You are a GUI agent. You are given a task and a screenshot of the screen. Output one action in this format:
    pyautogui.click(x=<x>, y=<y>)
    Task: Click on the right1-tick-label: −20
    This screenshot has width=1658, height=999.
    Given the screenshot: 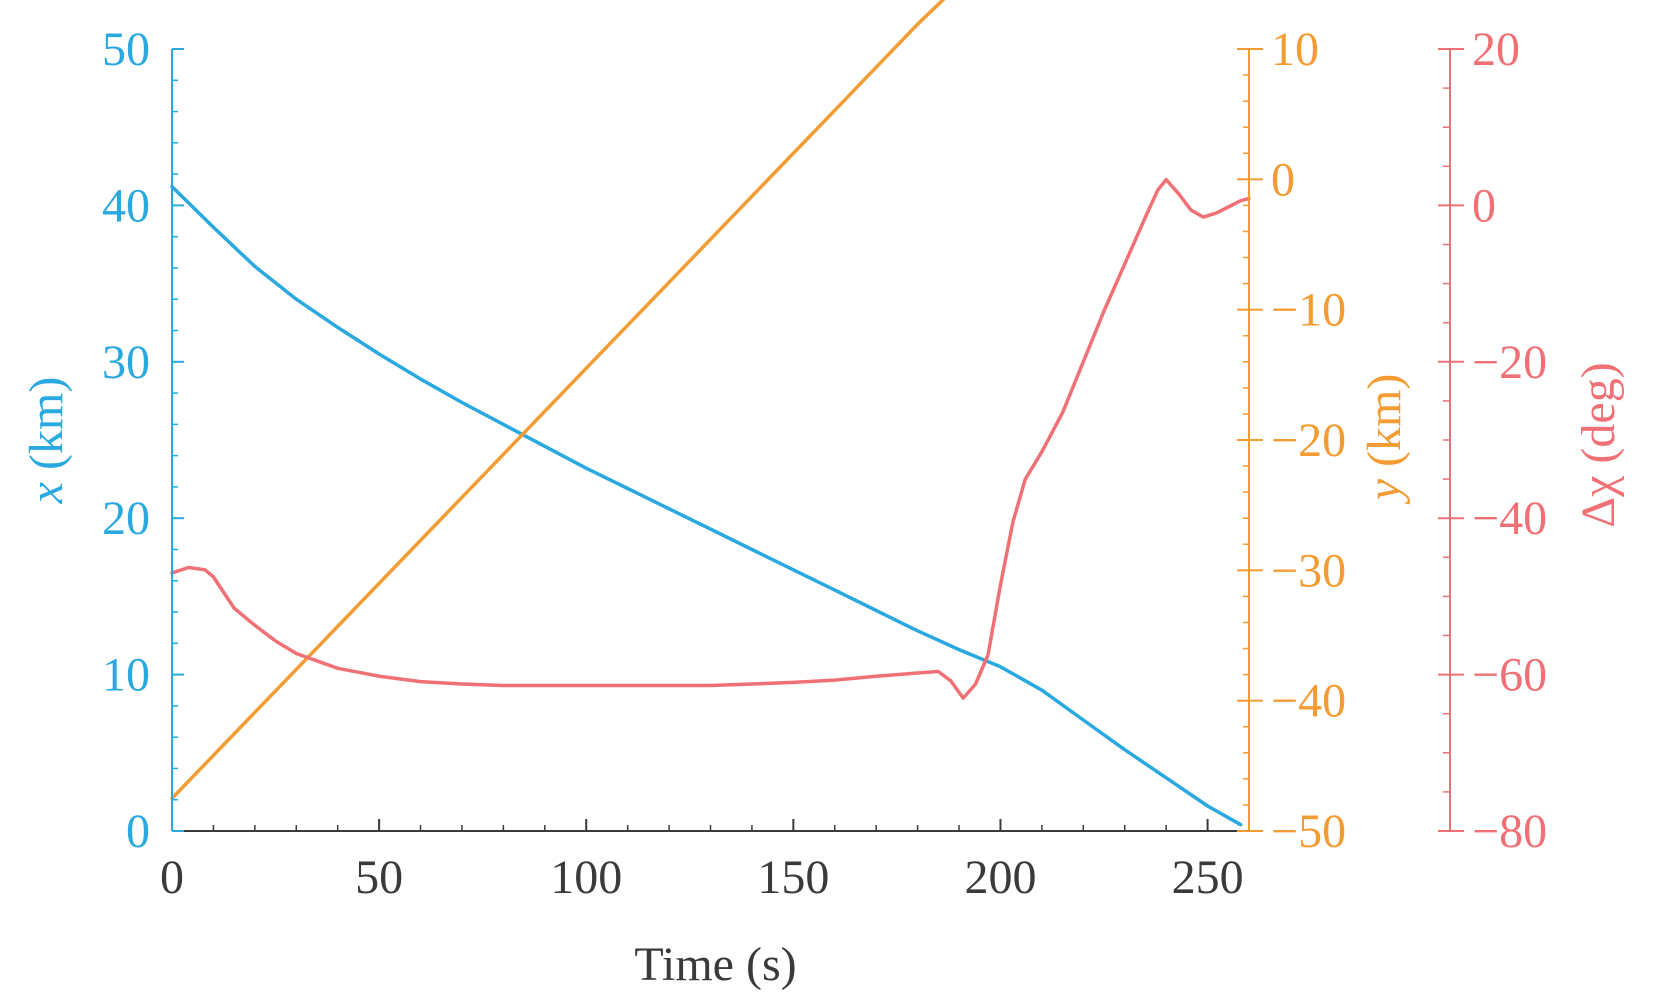 What is the action you would take?
    pyautogui.click(x=1308, y=440)
    